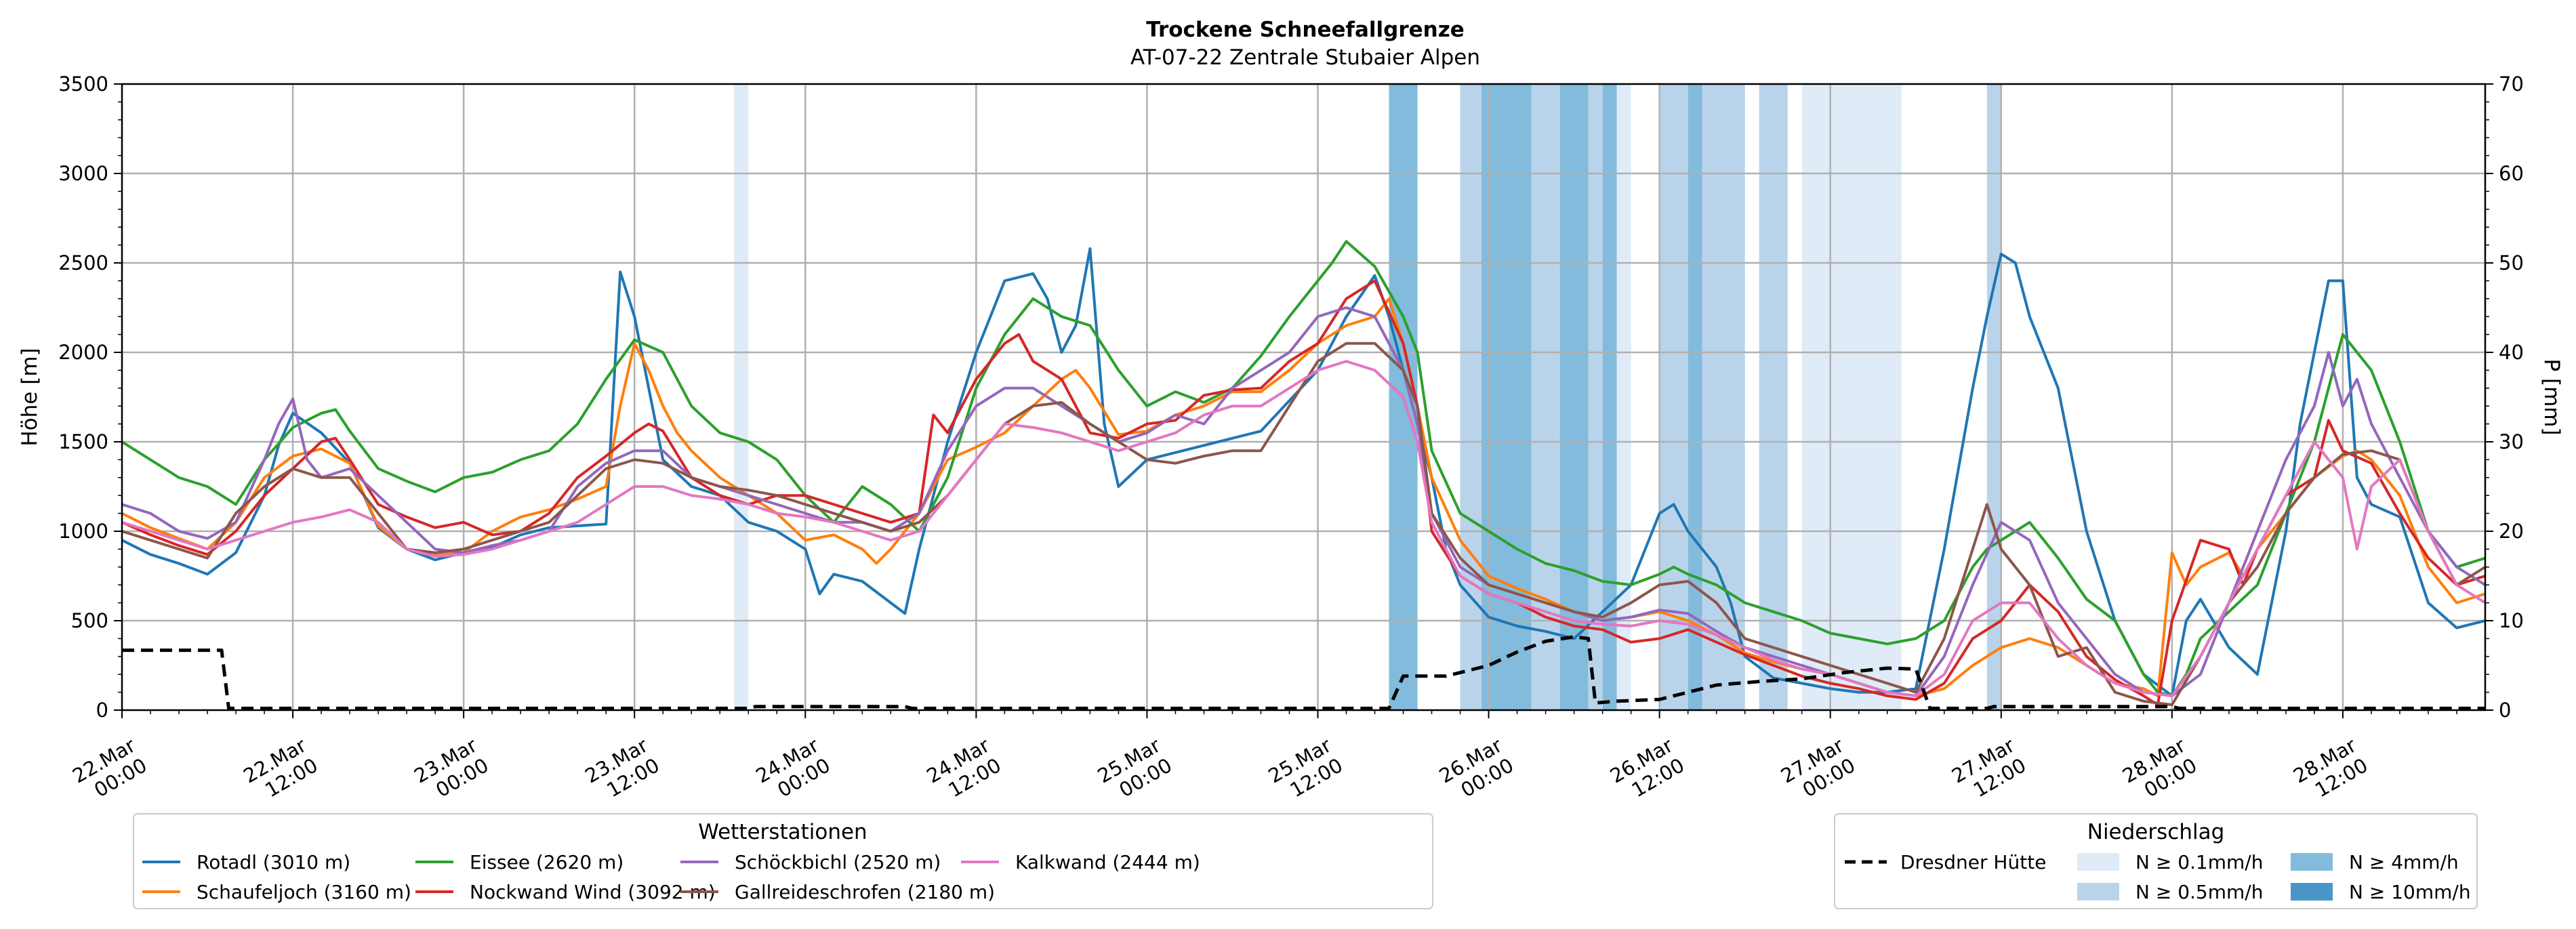 This screenshot has width=2576, height=929. Describe the element at coordinates (2511, 173) in the screenshot. I see `y2-tick-label: 60` at that location.